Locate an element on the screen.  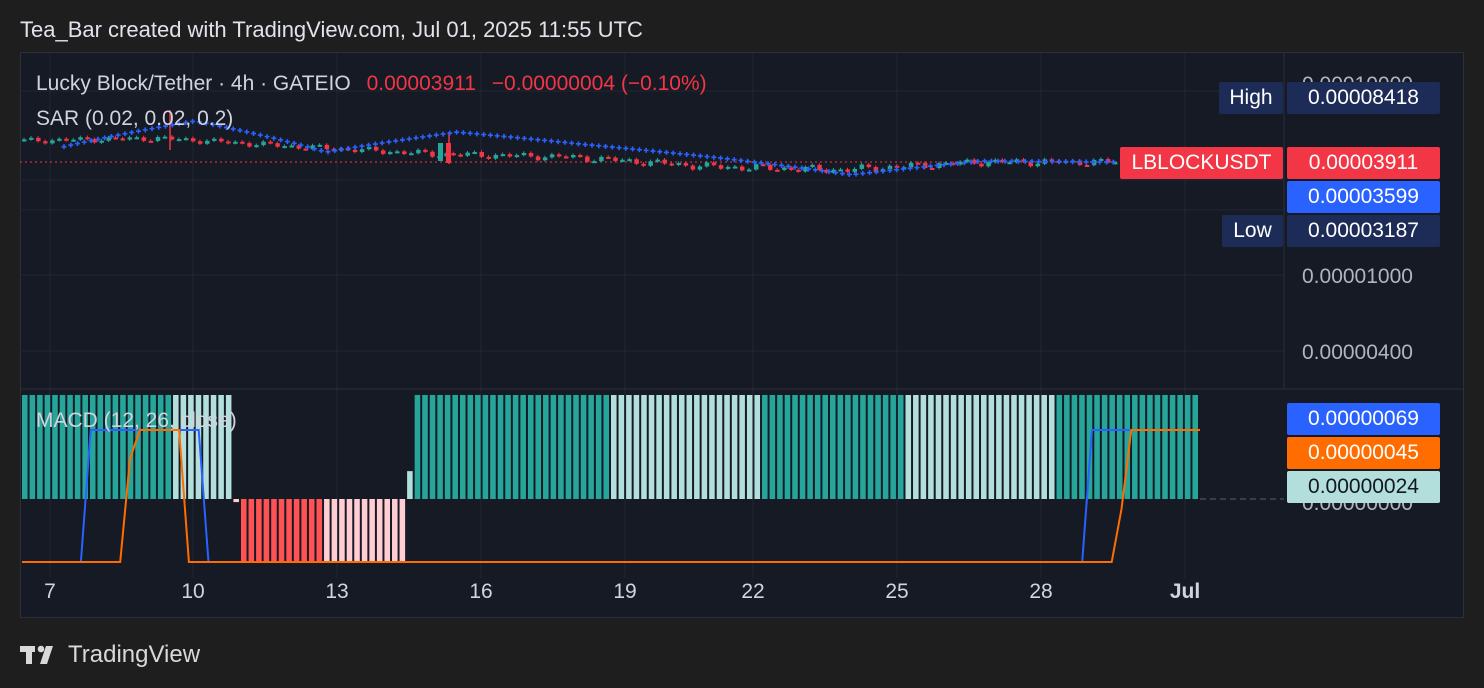
macd-legend: MACD (12, 26, close) is located at coordinates (136, 420).